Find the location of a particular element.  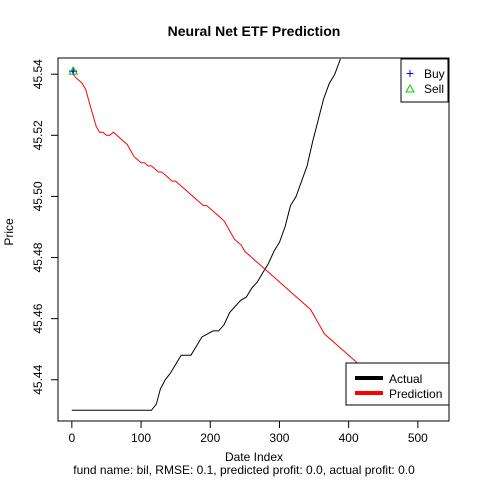

y-tick-label: 45.50 is located at coordinates (38, 196).